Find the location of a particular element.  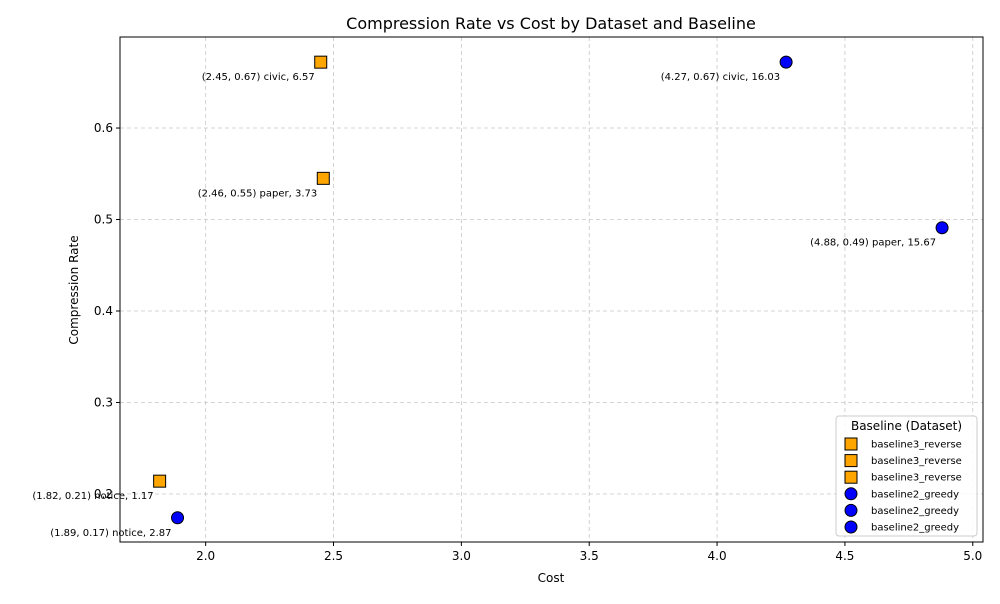

x-tick-label: 5.0 is located at coordinates (972, 556).